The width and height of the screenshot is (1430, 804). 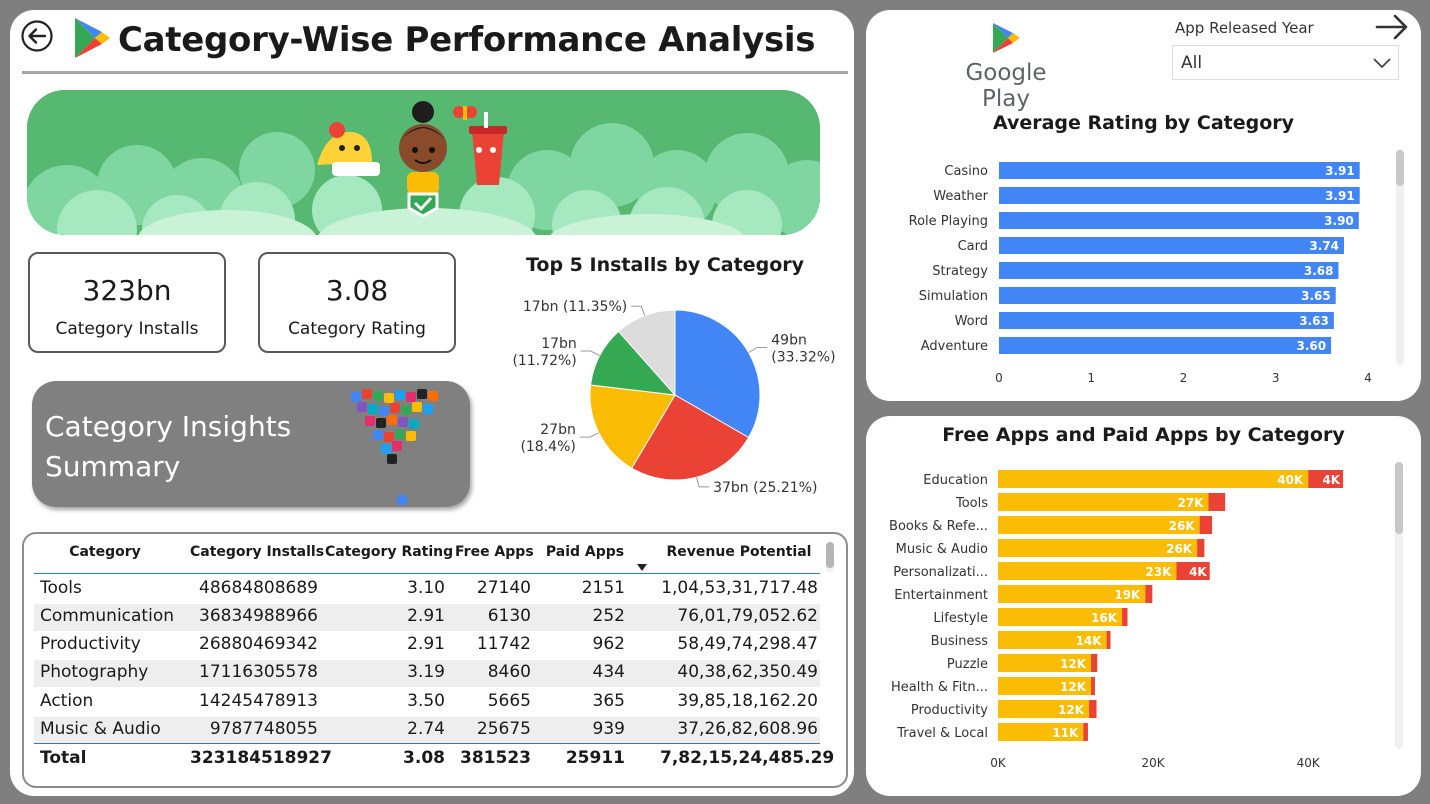 What do you see at coordinates (575, 307) in the screenshot?
I see `pie-data-label: 17bn (11.35%)` at bounding box center [575, 307].